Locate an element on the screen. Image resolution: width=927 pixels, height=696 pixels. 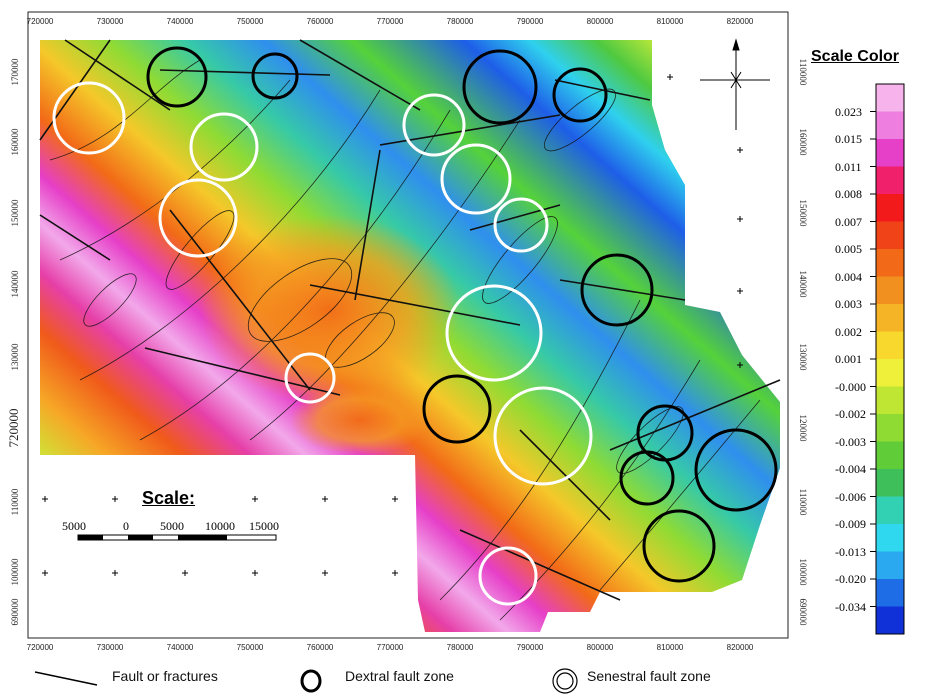
legend-dextral-label: Dextral fault zone is located at coordinates (399, 676).